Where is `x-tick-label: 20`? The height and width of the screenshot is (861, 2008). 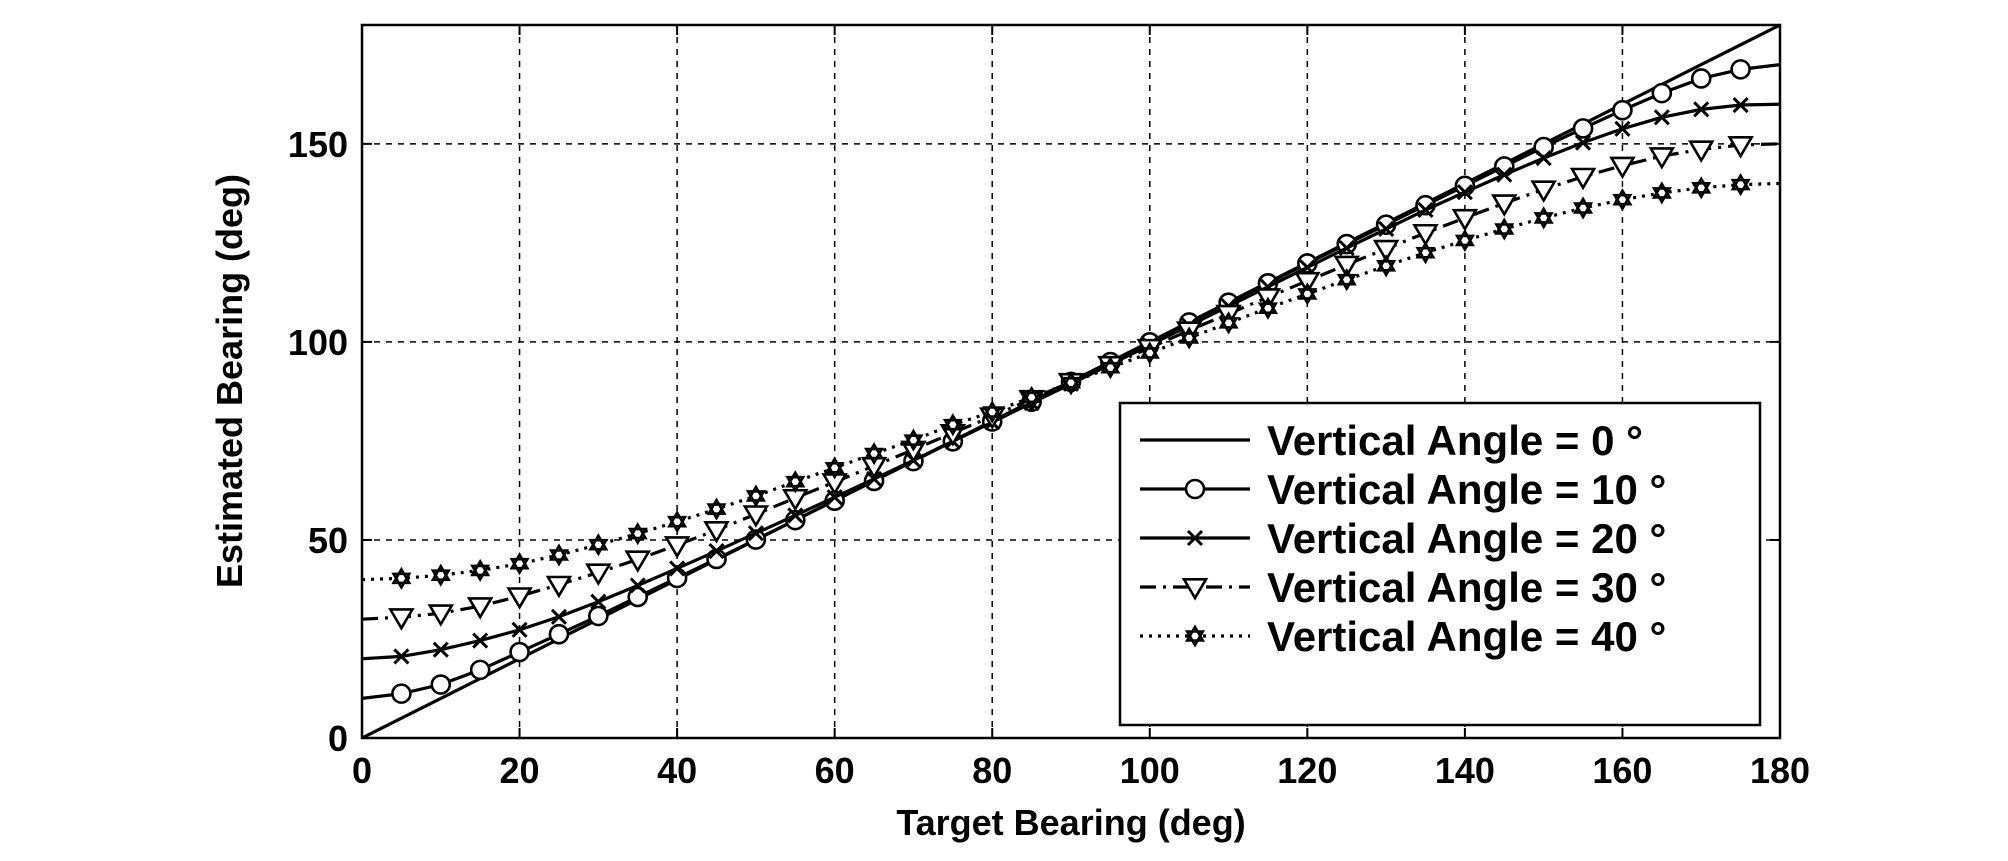
x-tick-label: 20 is located at coordinates (520, 770).